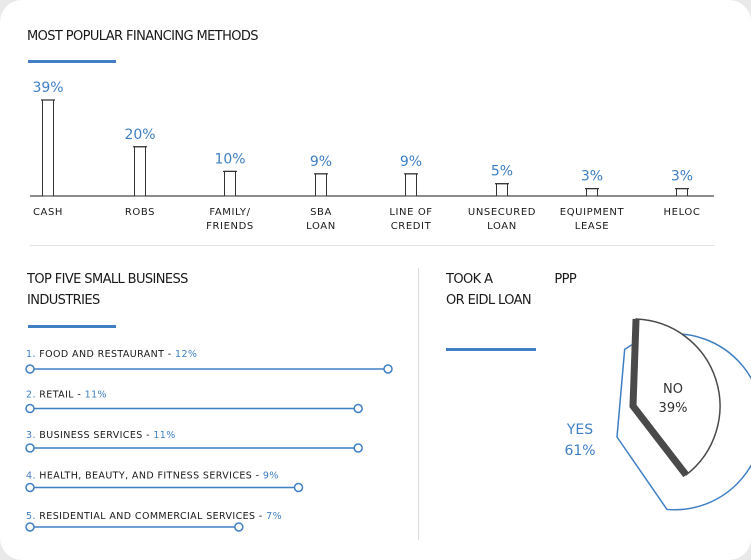 Image resolution: width=751 pixels, height=560 pixels. I want to click on financing-value-label: 20%, so click(139, 135).